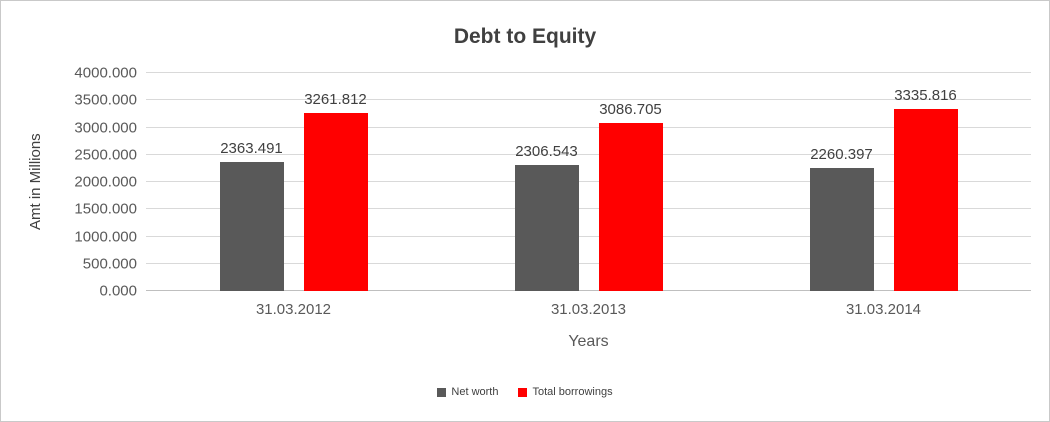 The height and width of the screenshot is (422, 1050). Describe the element at coordinates (35, 182) in the screenshot. I see `y-axis-title: Amt in Millions` at that location.